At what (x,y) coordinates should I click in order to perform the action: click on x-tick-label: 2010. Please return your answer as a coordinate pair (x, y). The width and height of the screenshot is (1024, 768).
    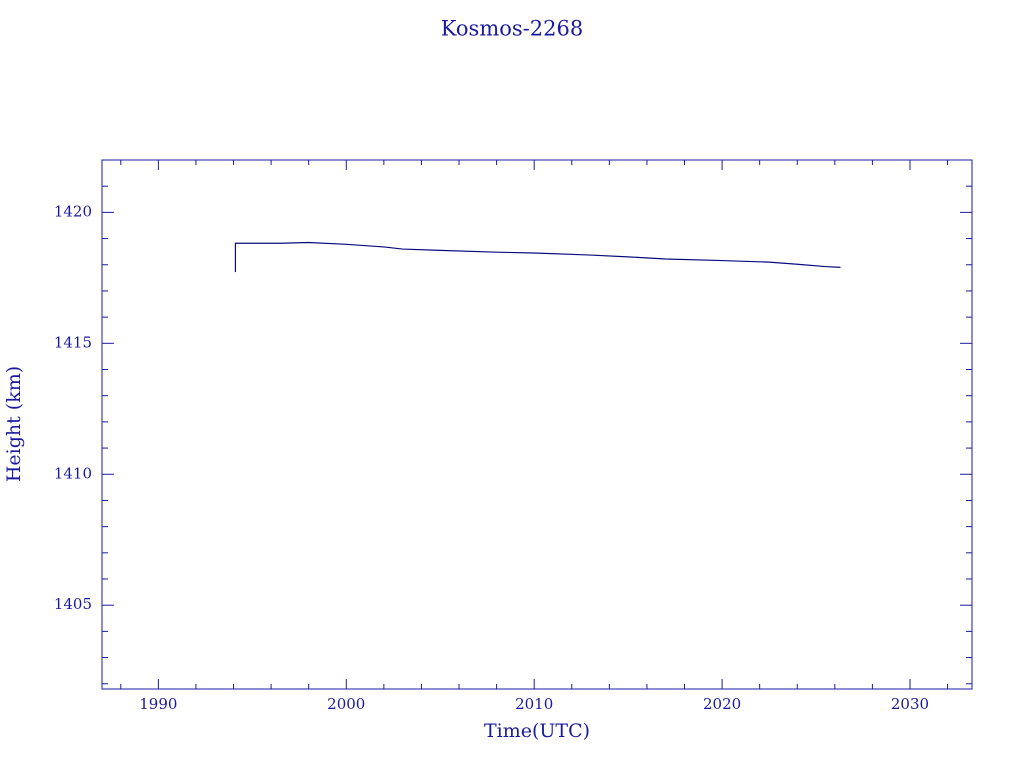
    Looking at the image, I should click on (534, 704).